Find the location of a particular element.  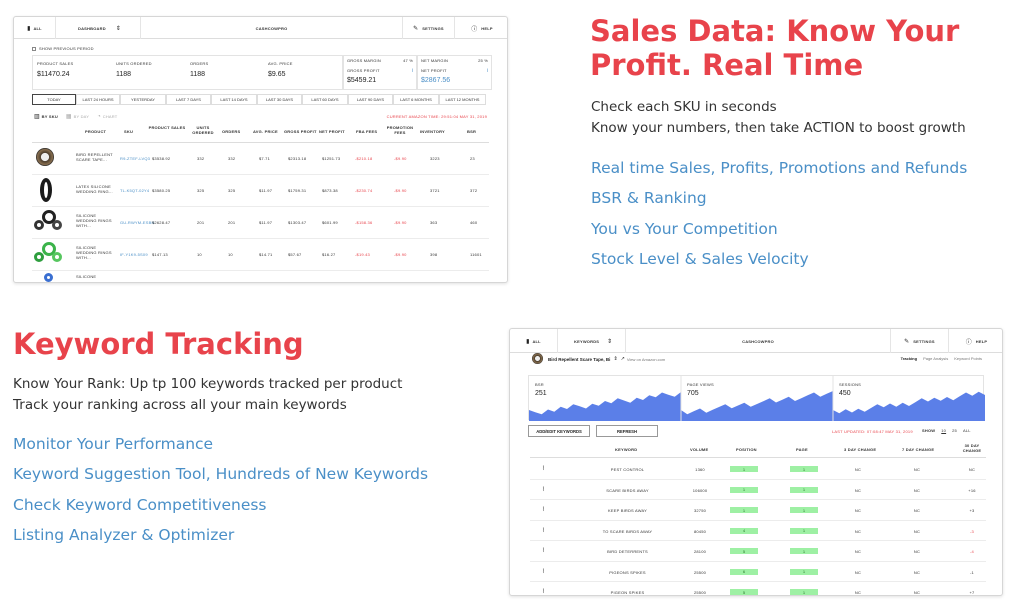

keyword-row: ⌇ BIRD DETERRENTS 28100 5 1 NC NC -4 is located at coordinates (758, 551).